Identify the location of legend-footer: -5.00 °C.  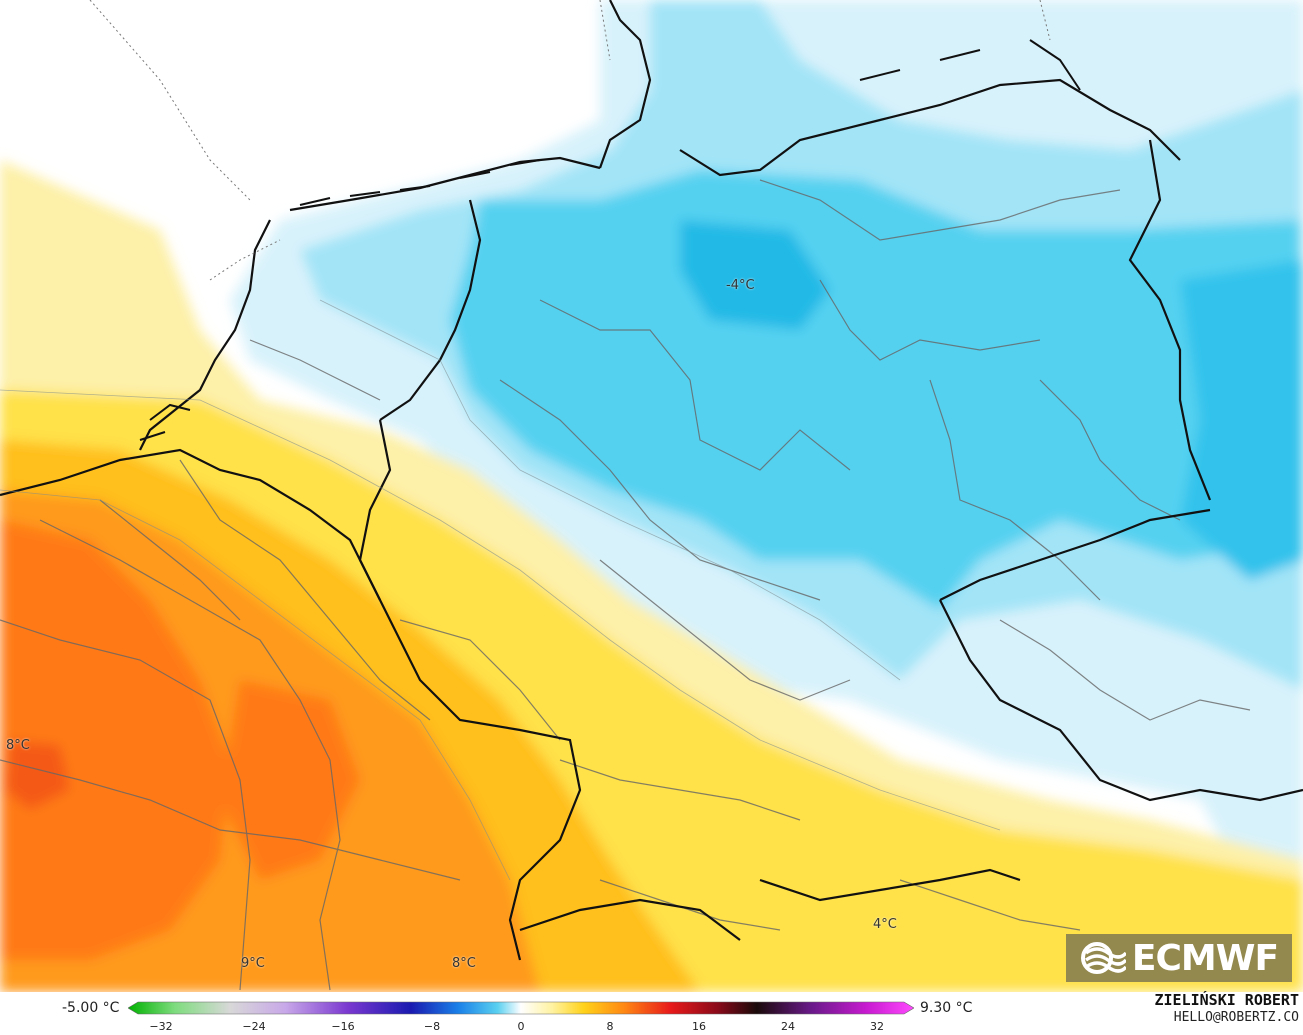
(651, 1013).